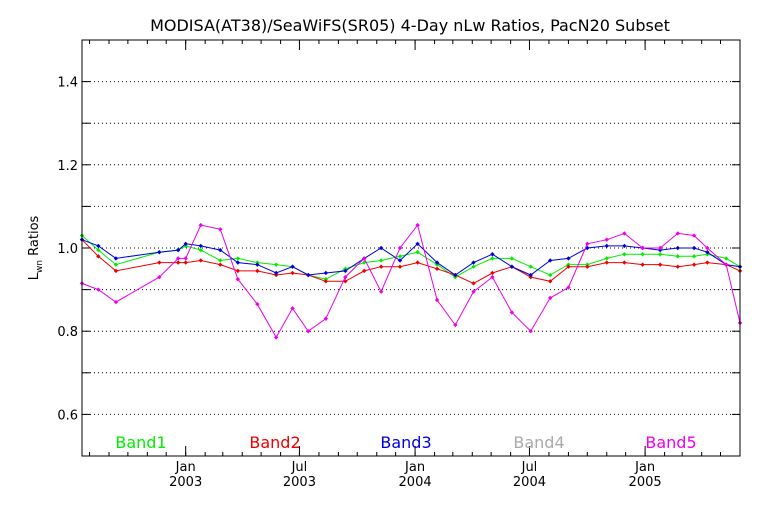  What do you see at coordinates (670, 442) in the screenshot?
I see `legend-item-band5: Band5` at bounding box center [670, 442].